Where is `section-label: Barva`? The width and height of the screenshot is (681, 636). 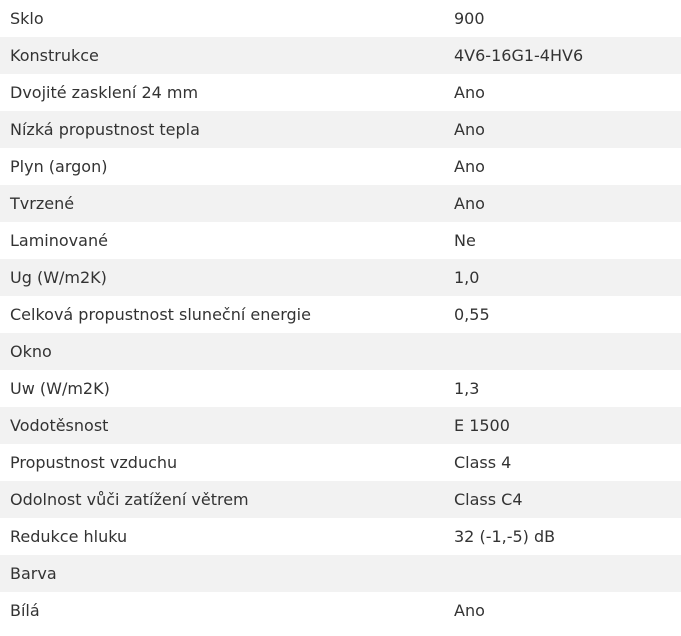
section-label: Barva is located at coordinates (33, 573).